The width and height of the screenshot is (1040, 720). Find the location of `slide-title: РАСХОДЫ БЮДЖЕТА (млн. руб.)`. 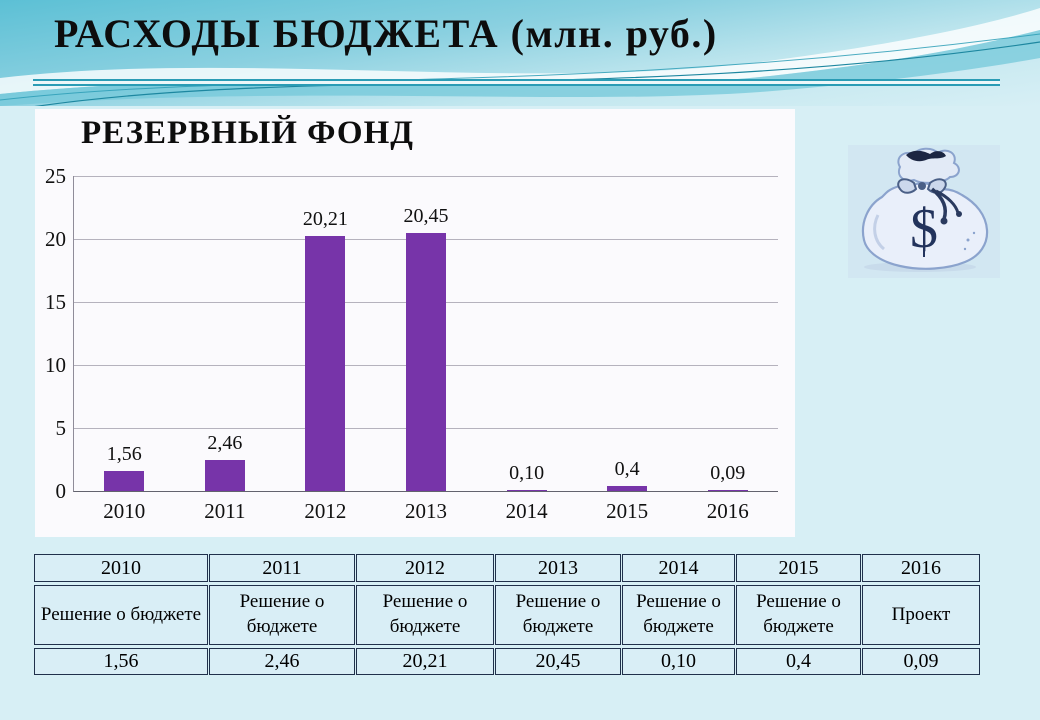

slide-title: РАСХОДЫ БЮДЖЕТА (млн. руб.) is located at coordinates (386, 33).